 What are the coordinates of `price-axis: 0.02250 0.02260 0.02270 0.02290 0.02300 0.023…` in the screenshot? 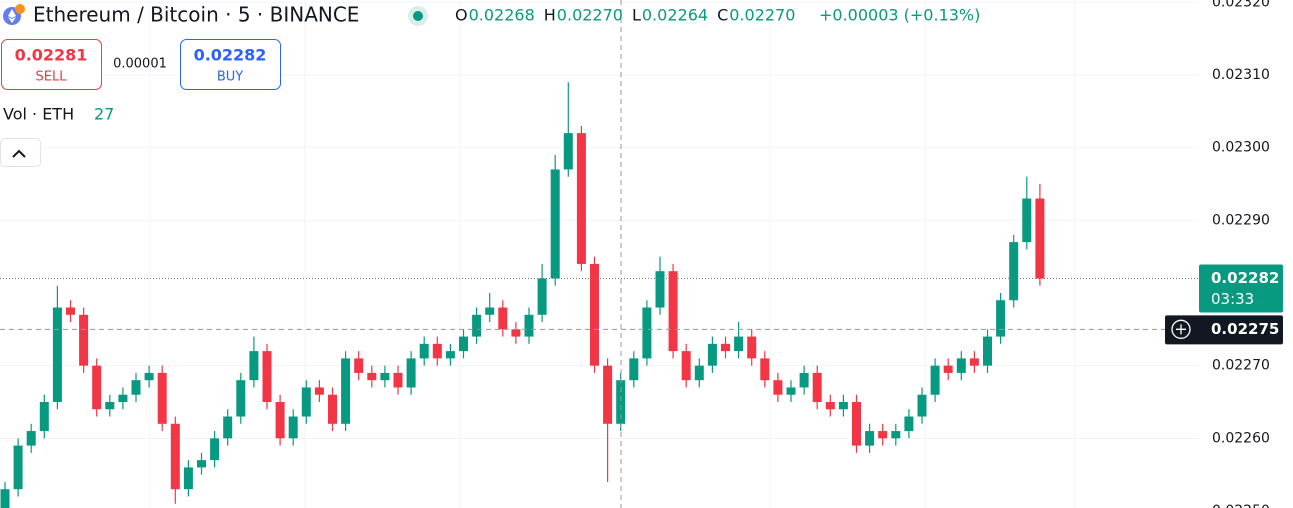 It's located at (1241, 254).